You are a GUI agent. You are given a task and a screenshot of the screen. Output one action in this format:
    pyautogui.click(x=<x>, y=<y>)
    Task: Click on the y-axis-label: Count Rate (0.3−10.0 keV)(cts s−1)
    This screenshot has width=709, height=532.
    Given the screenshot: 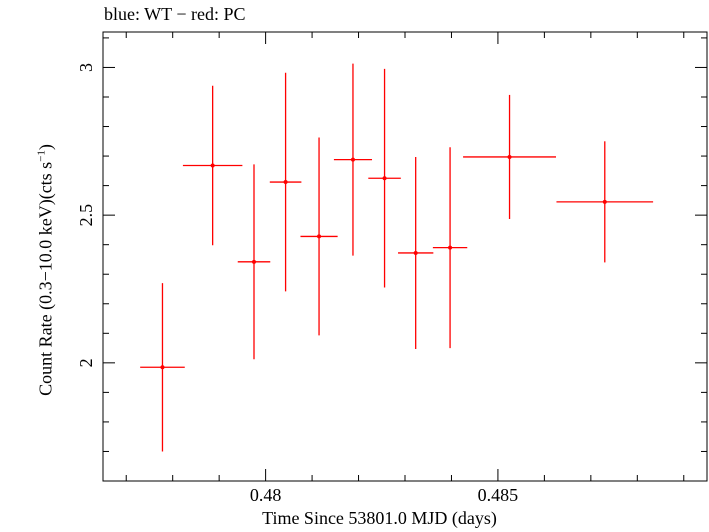 What is the action you would take?
    pyautogui.click(x=46, y=270)
    